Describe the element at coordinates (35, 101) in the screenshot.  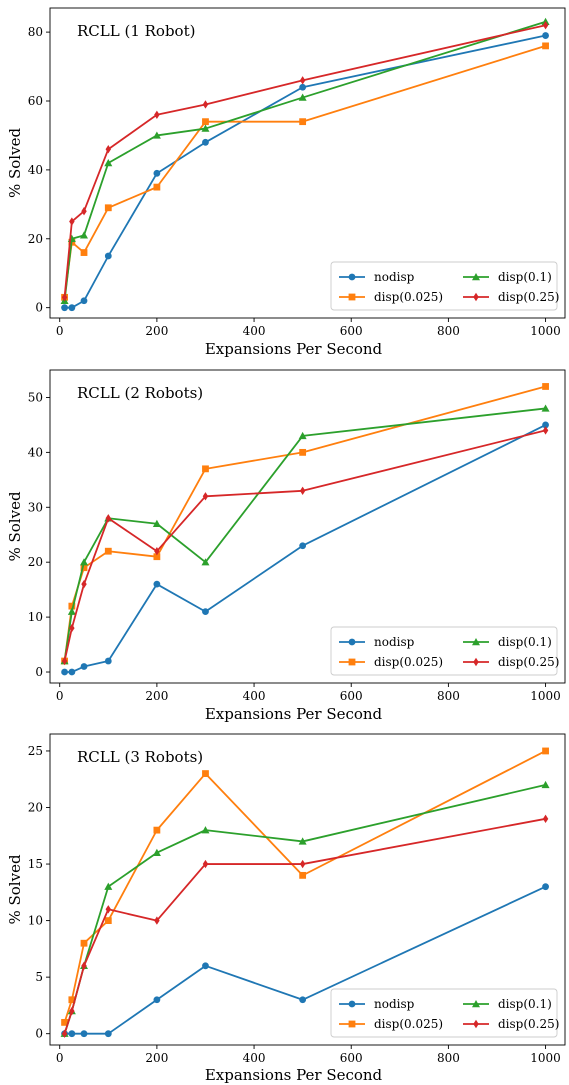
I see `y-tick-label: 60` at that location.